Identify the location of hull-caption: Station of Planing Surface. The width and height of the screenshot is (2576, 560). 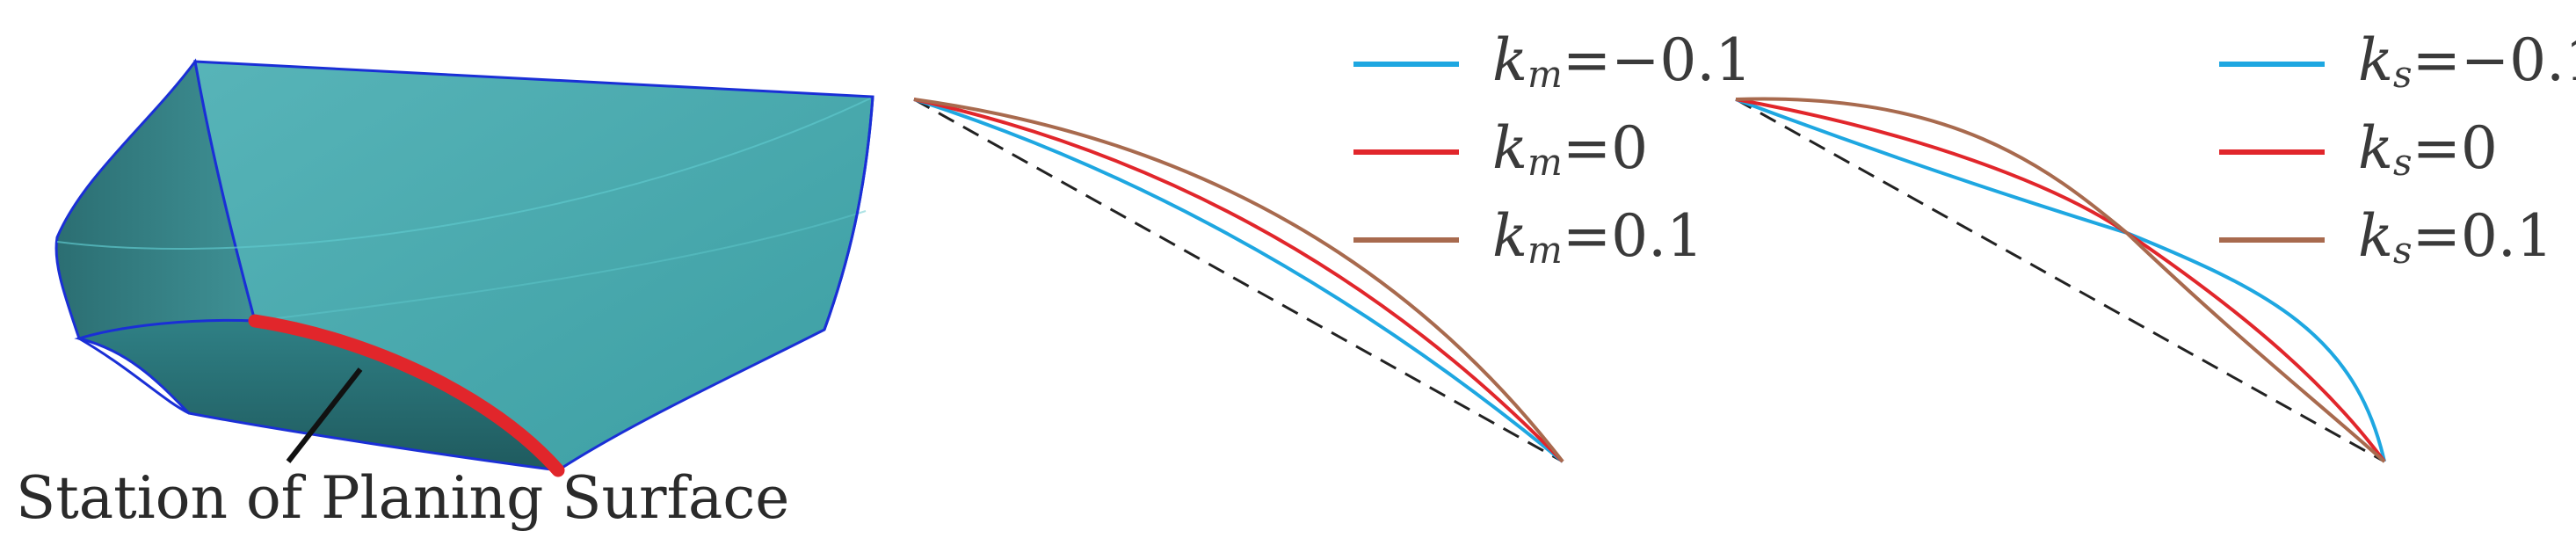
(403, 498).